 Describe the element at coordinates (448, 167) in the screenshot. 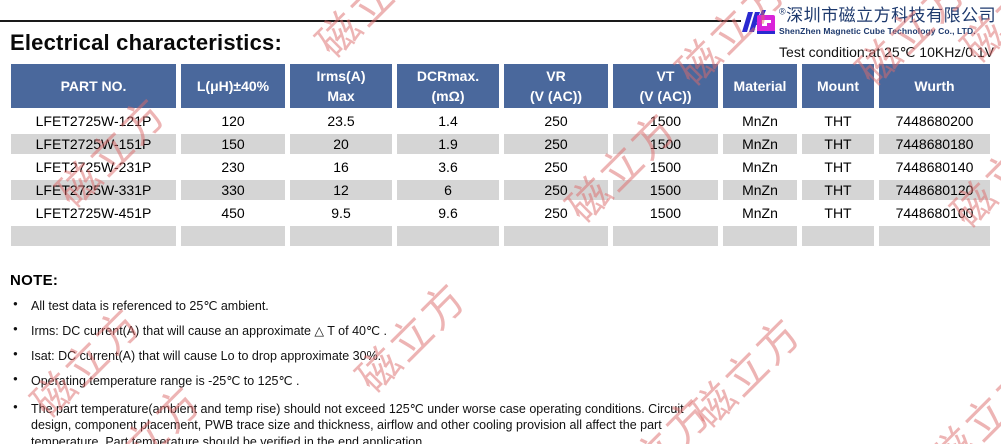

I see `table-cell: 3.6` at that location.